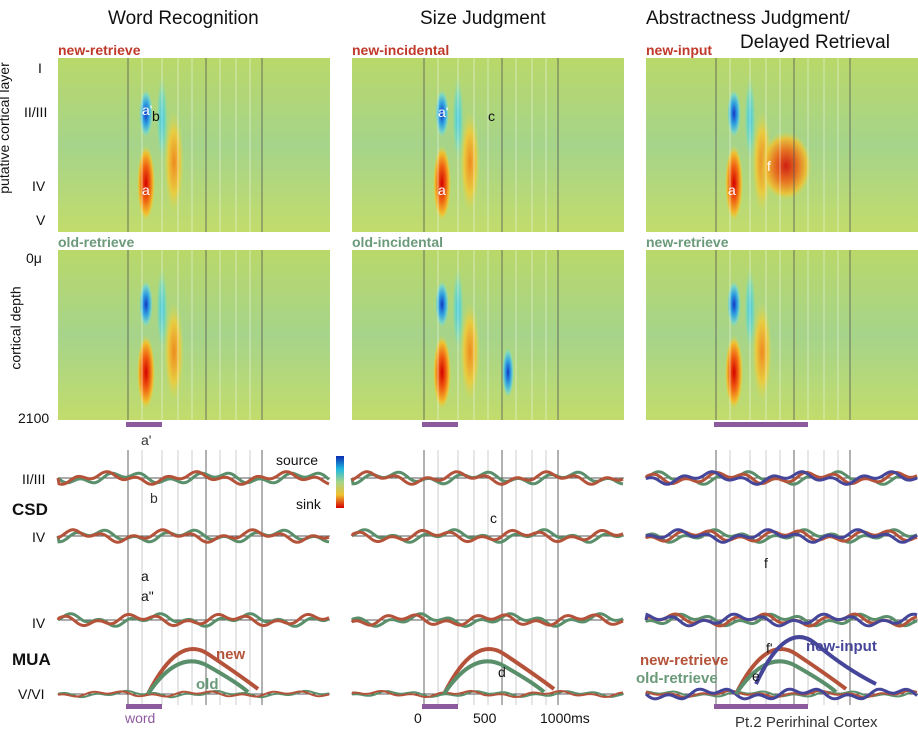 This screenshot has width=918, height=736. What do you see at coordinates (147, 110) in the screenshot?
I see `hm-a-prime-1: a'` at bounding box center [147, 110].